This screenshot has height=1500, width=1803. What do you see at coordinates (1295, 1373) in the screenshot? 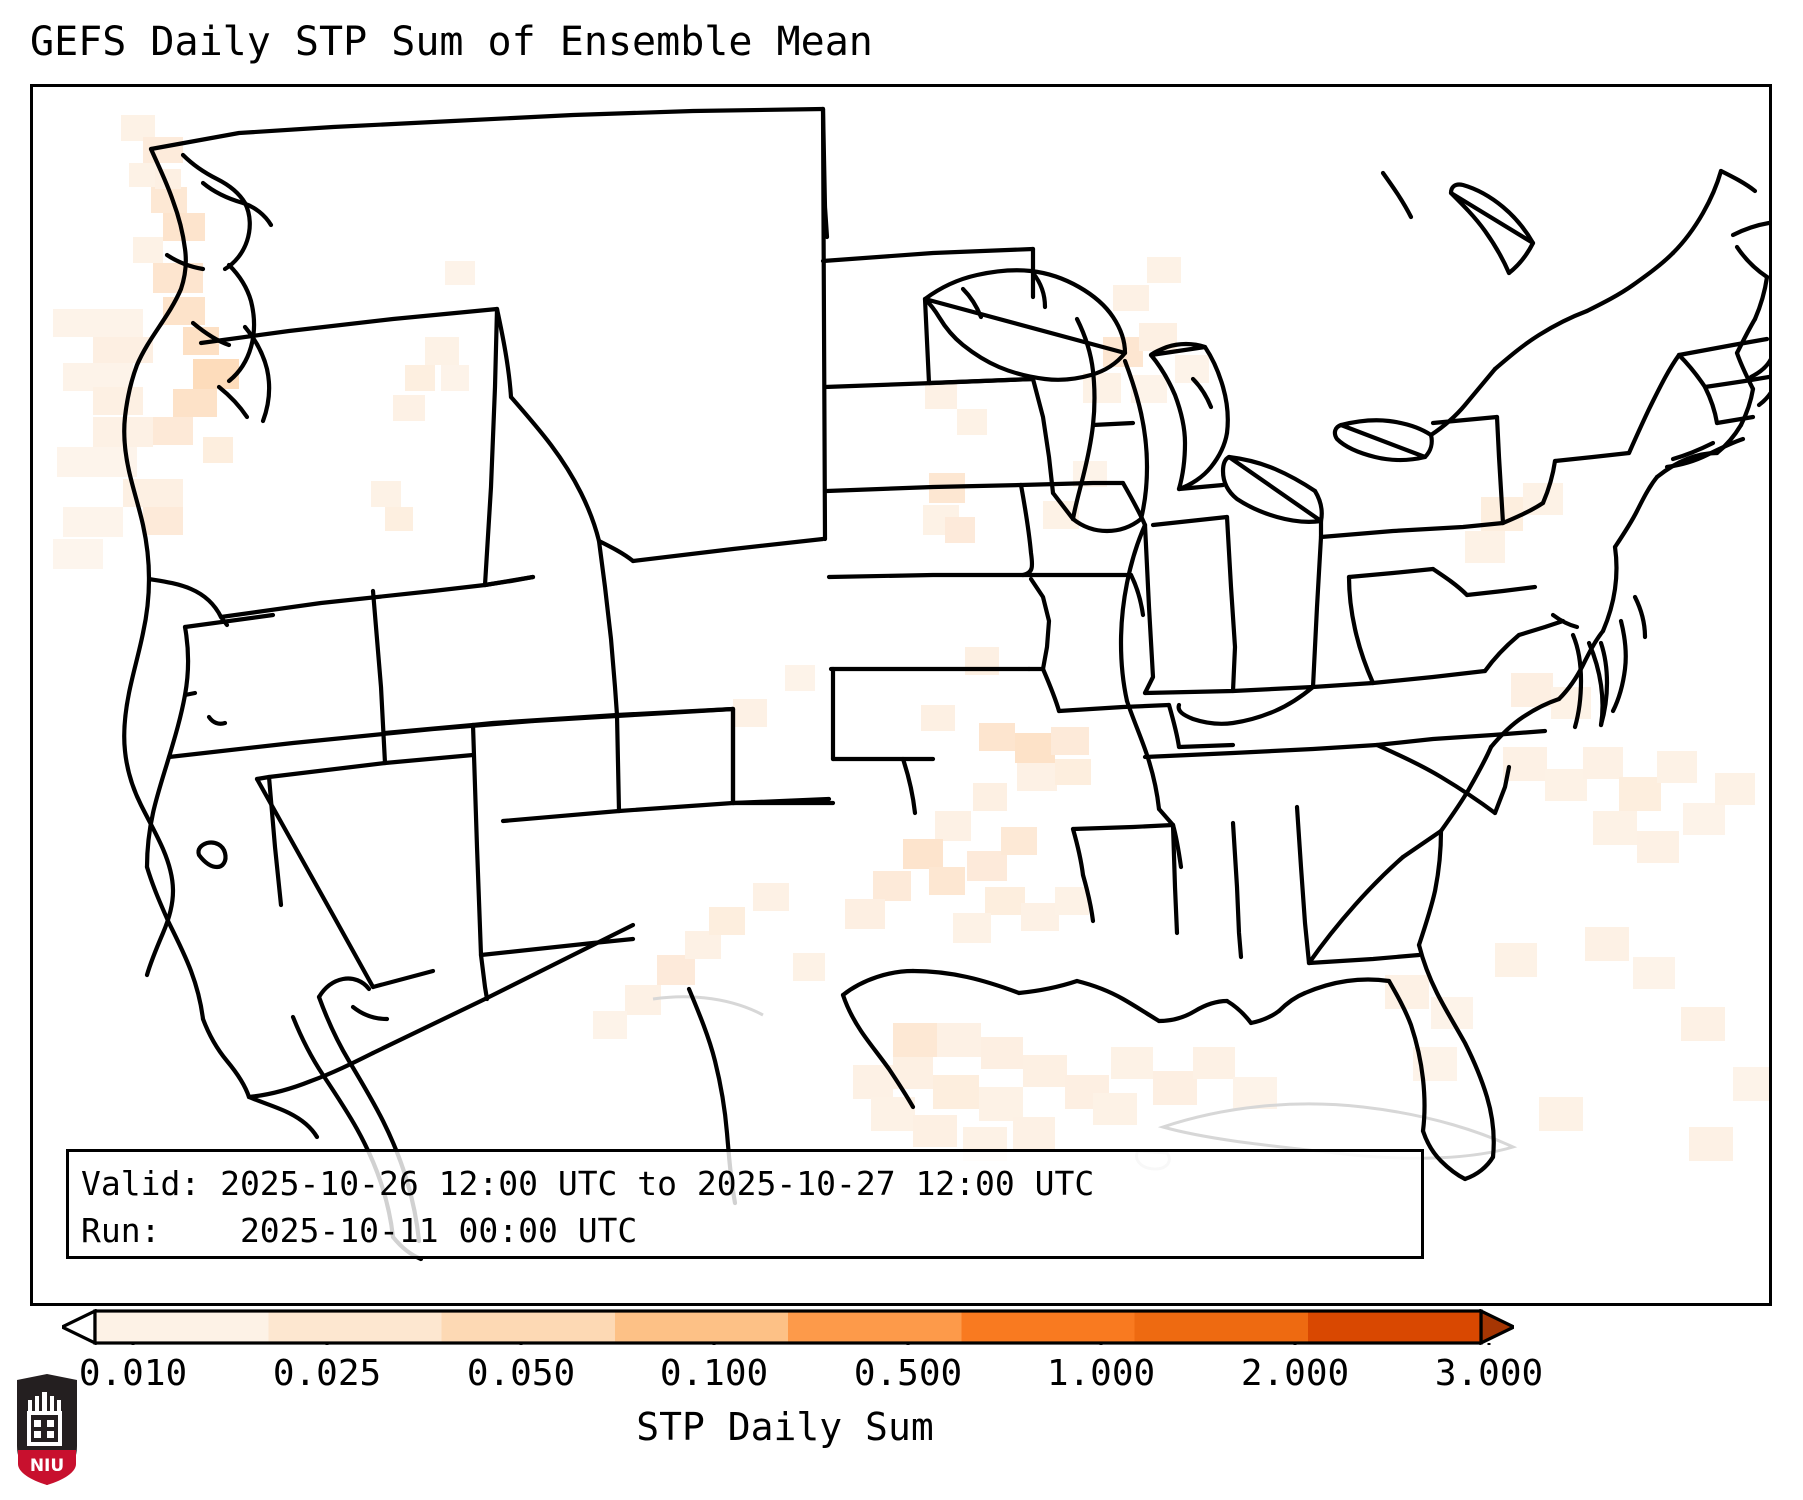
I see `colorbar-tick-label: 2.000` at bounding box center [1295, 1373].